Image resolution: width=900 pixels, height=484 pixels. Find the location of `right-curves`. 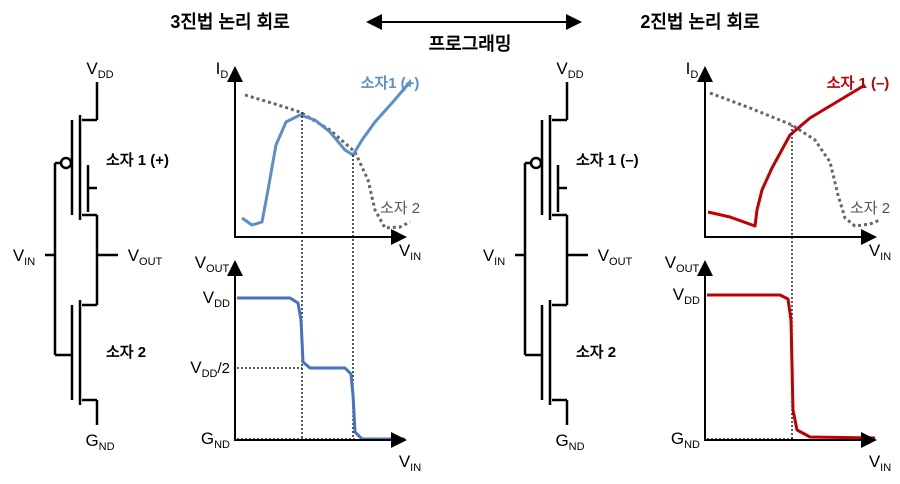

right-curves is located at coordinates (794, 261).